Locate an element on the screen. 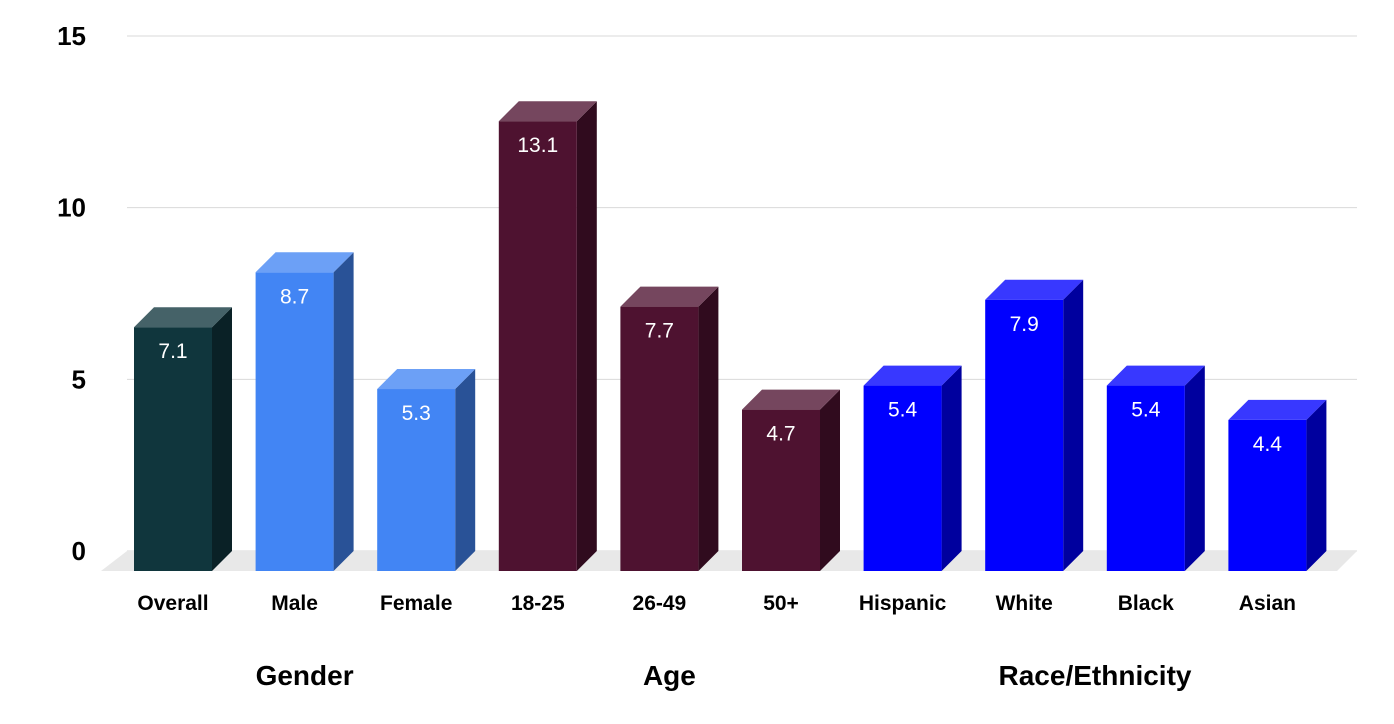 The image size is (1394, 724). x-tick-label: 18-25 is located at coordinates (538, 603).